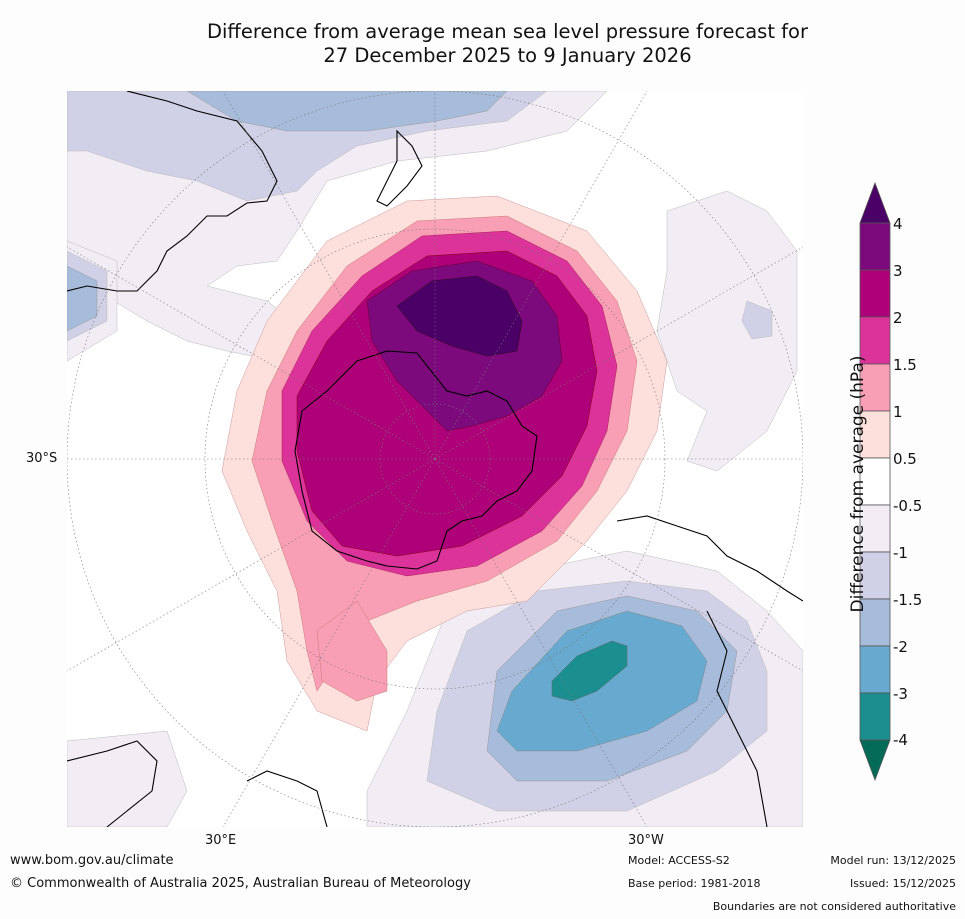 The image size is (965, 919). I want to click on lavender-bottom-left, so click(127, 778).